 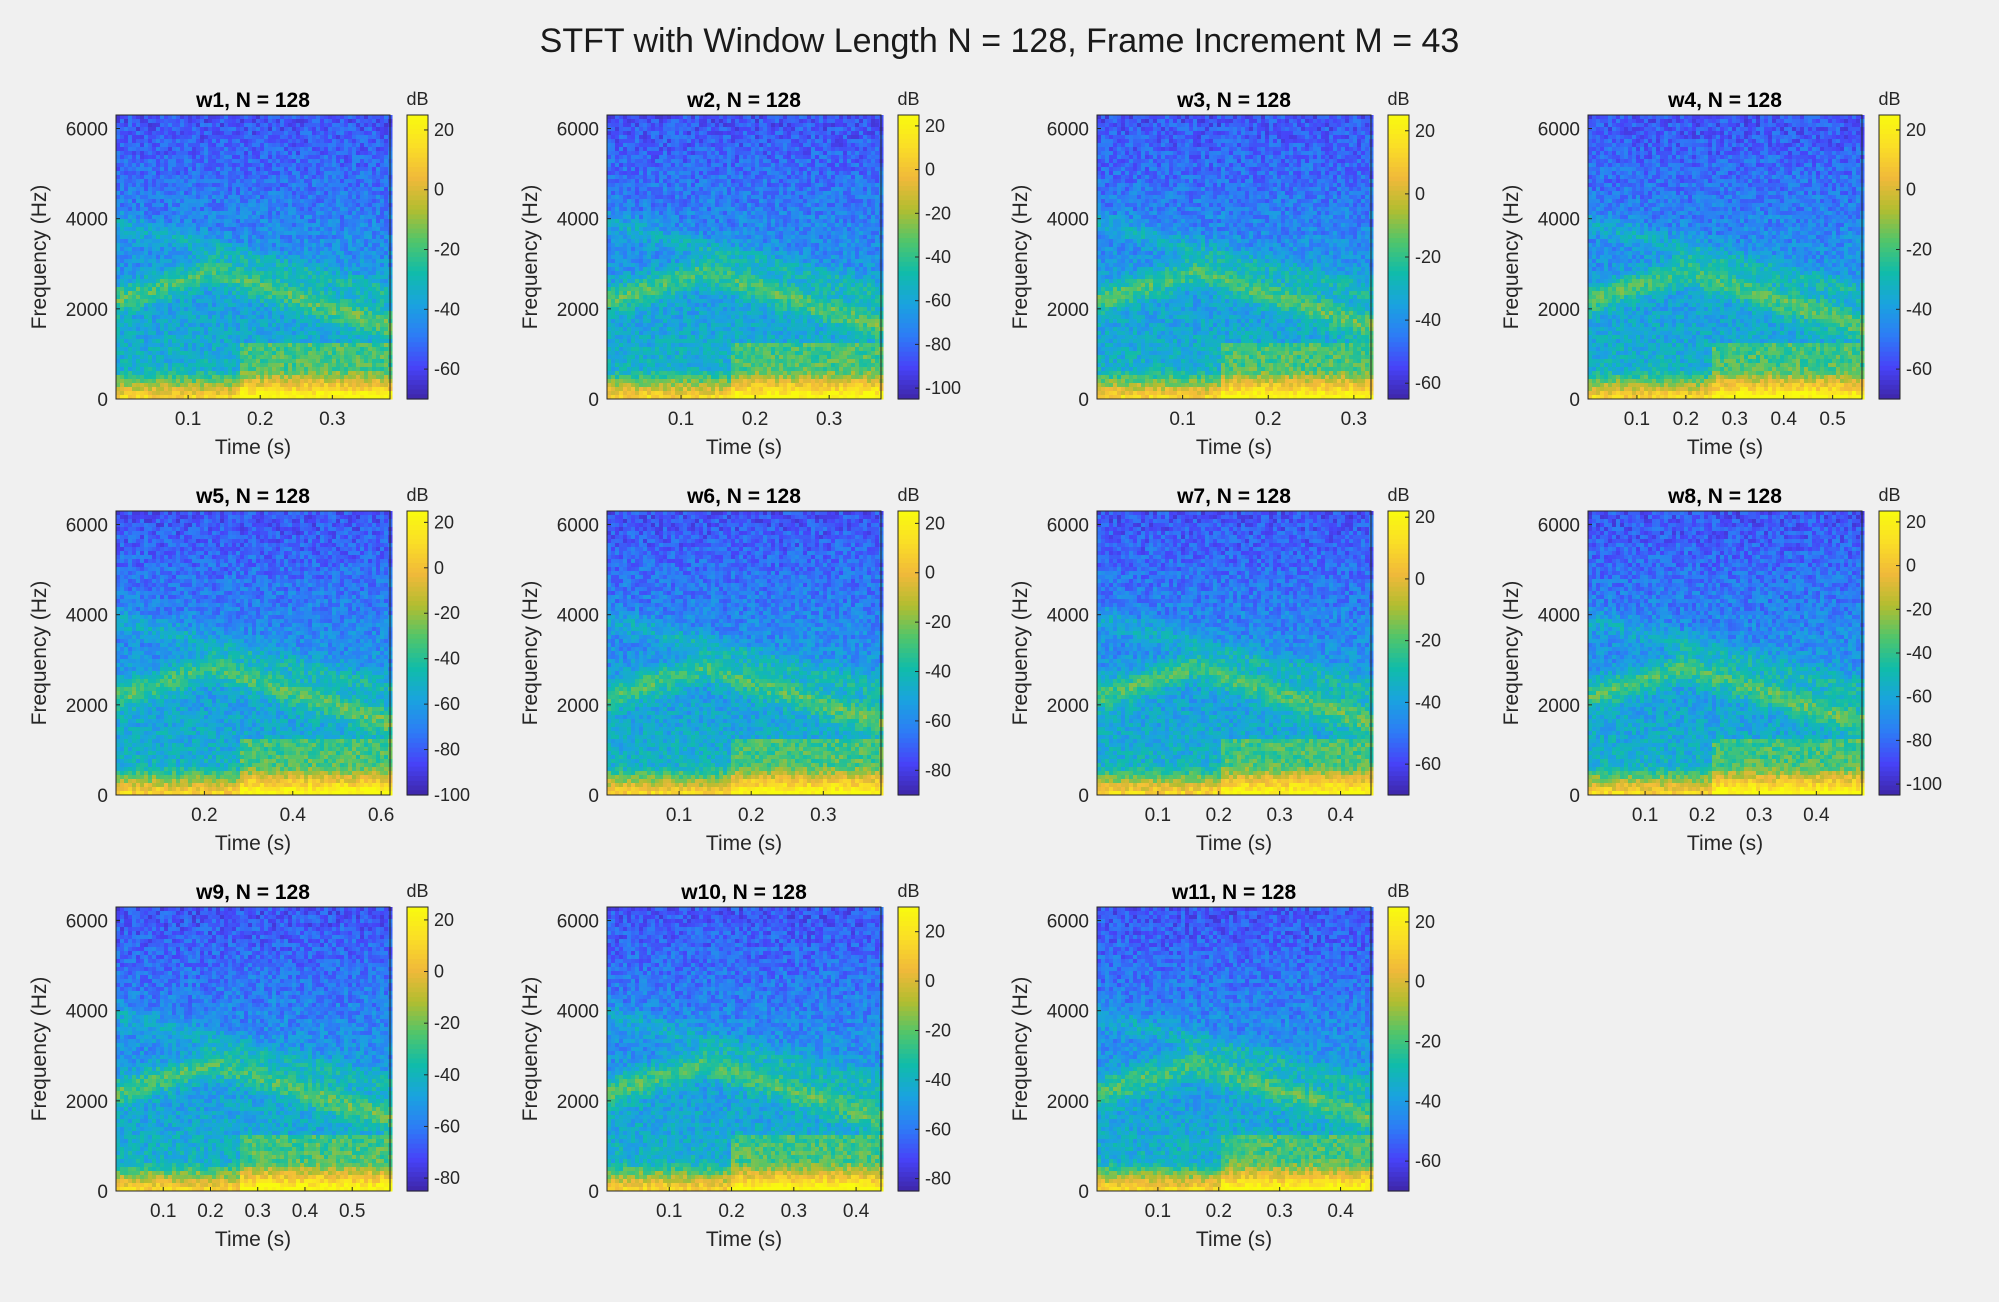 I want to click on panel-title: w5, N = 128, so click(x=252, y=496).